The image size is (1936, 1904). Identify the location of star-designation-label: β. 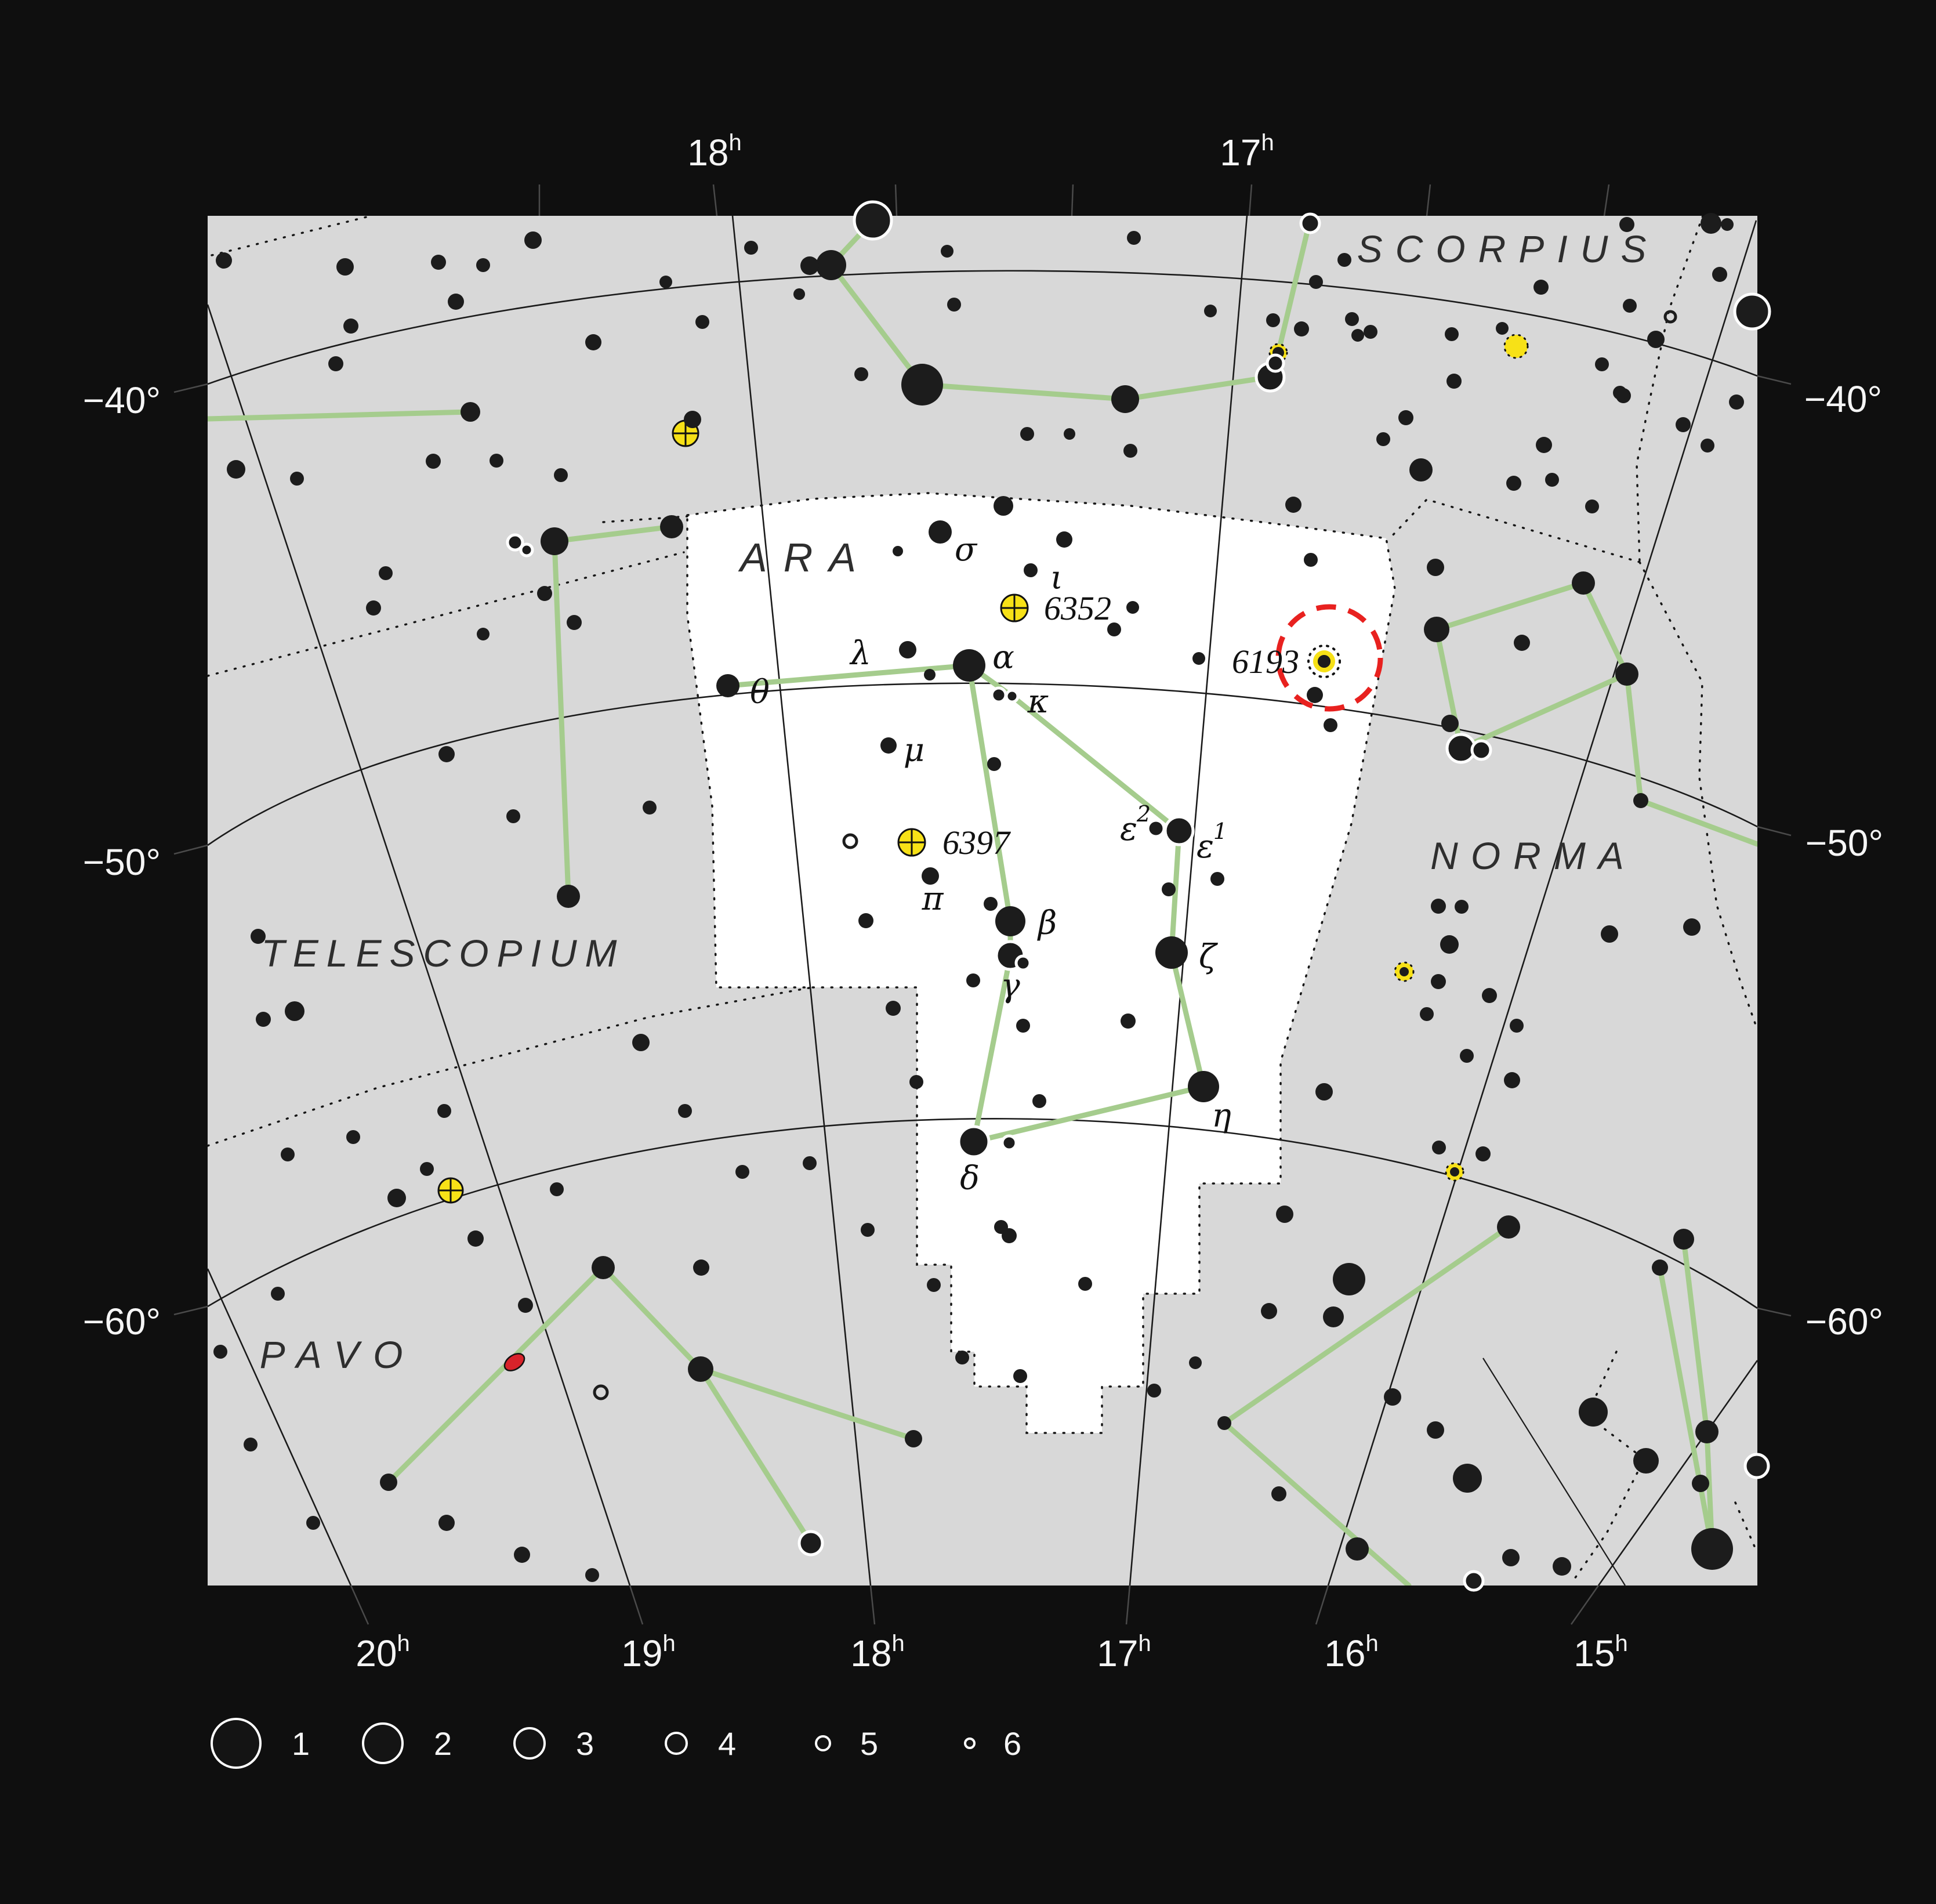
(1047, 923).